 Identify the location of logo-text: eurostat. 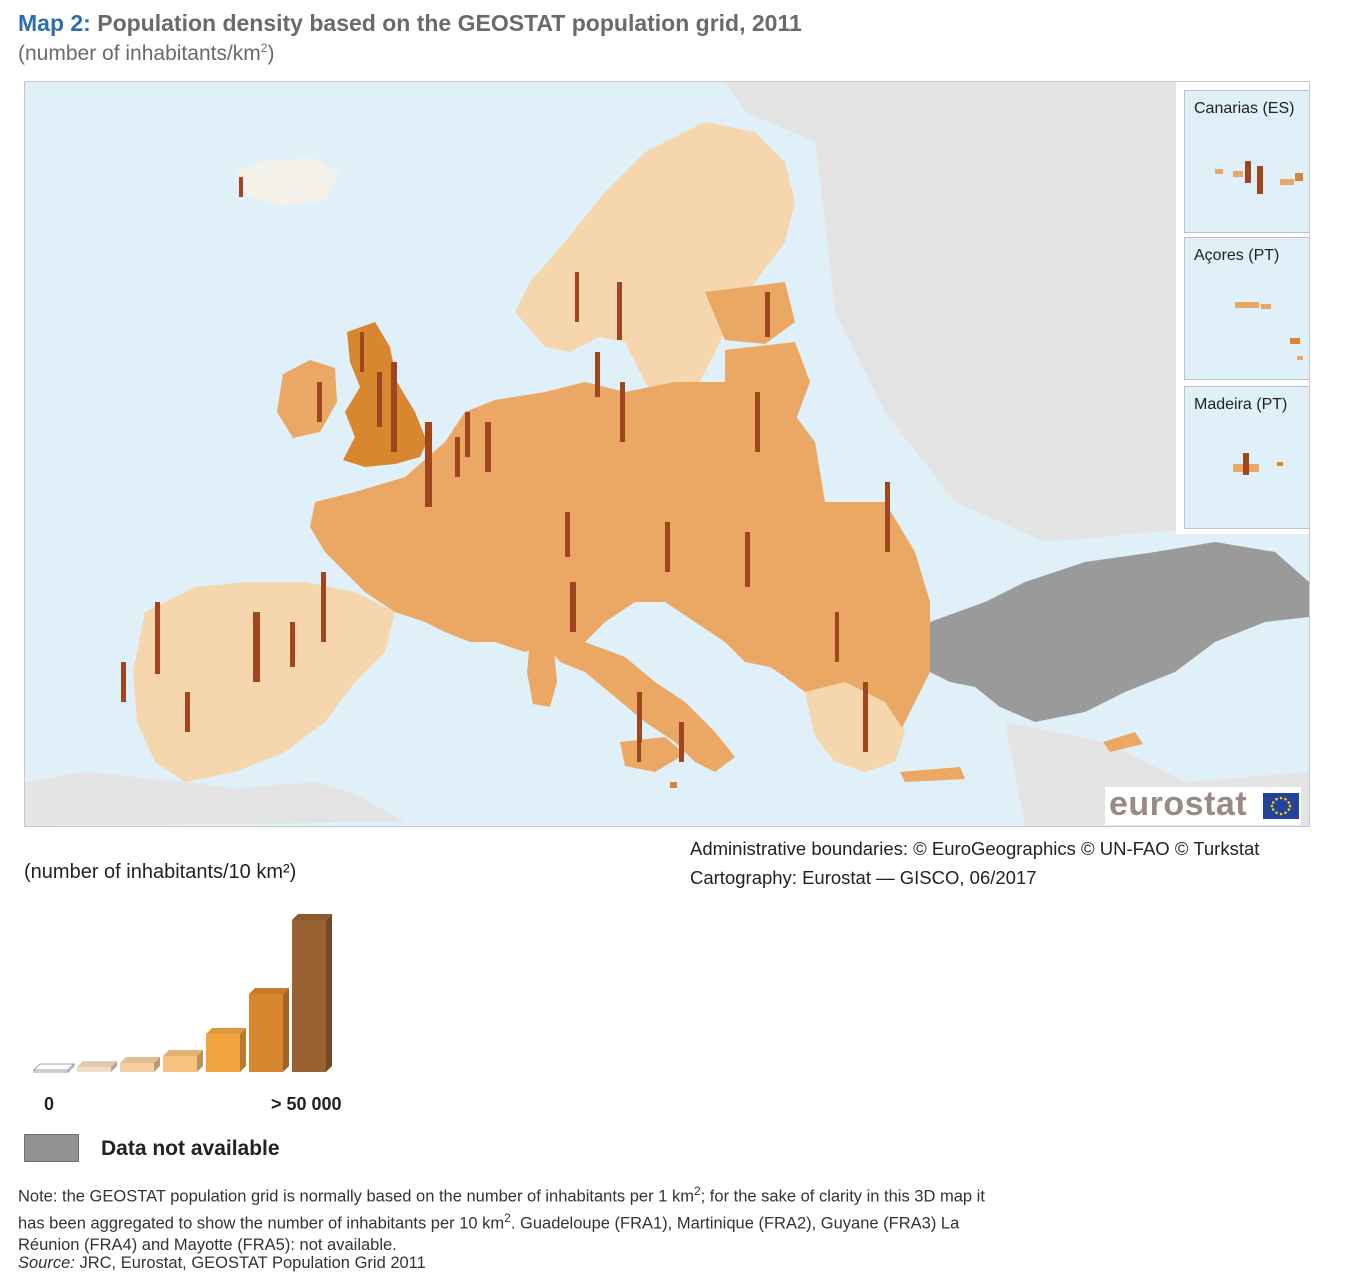
(1178, 804).